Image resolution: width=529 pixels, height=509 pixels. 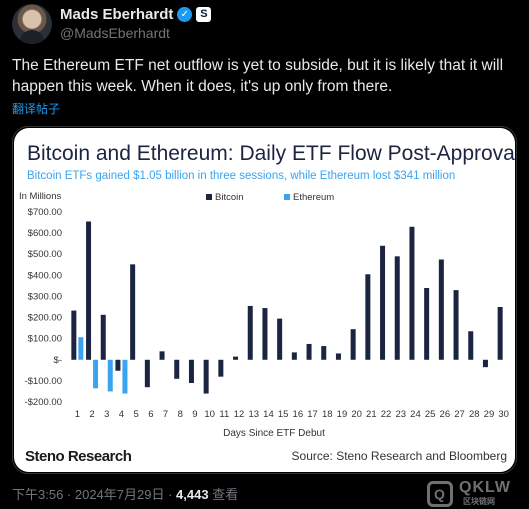 What do you see at coordinates (342, 414) in the screenshot?
I see `x-tick-label: 19` at bounding box center [342, 414].